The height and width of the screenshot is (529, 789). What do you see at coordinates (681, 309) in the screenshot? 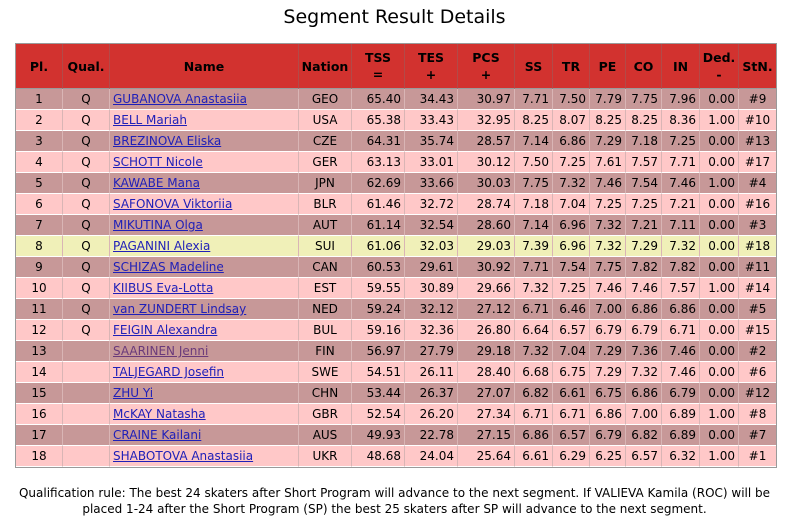
I see `in-cell: 6.86` at bounding box center [681, 309].